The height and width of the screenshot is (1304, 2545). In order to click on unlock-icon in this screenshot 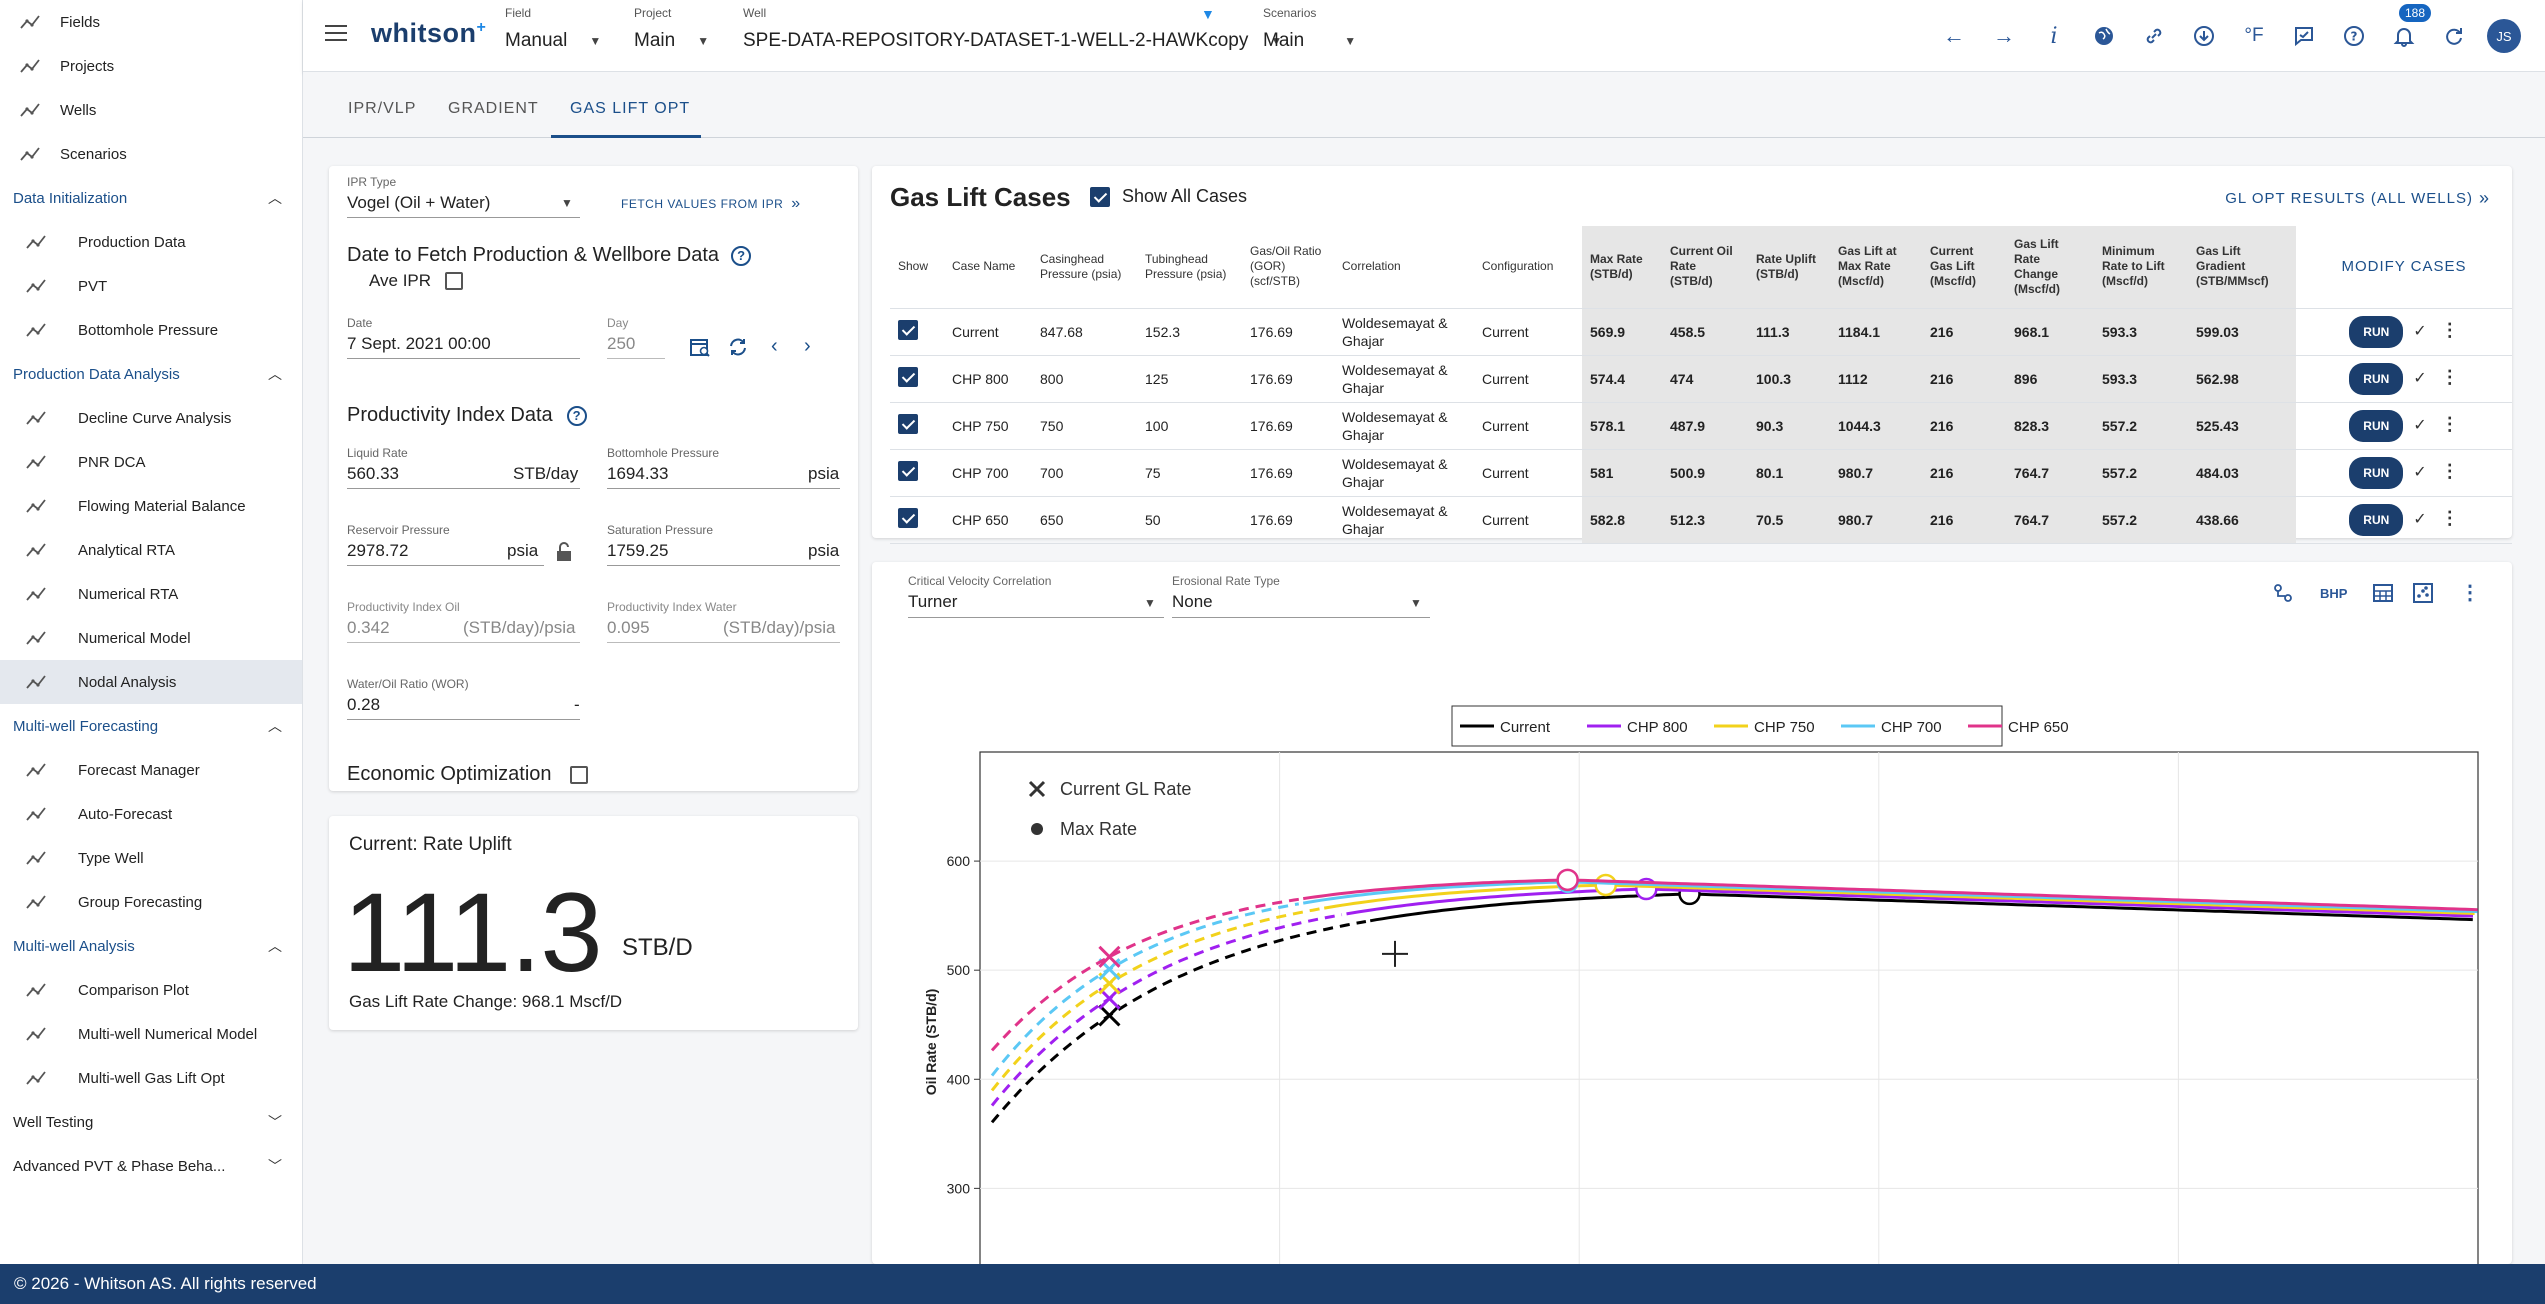, I will do `click(564, 554)`.